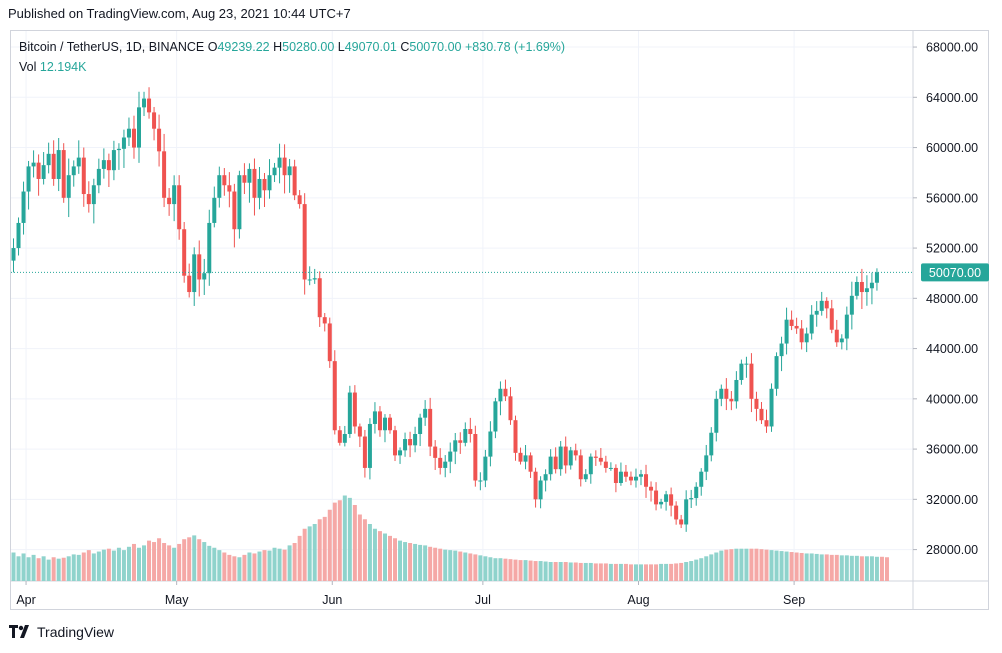 The width and height of the screenshot is (1002, 653). I want to click on close-label: C, so click(405, 47).